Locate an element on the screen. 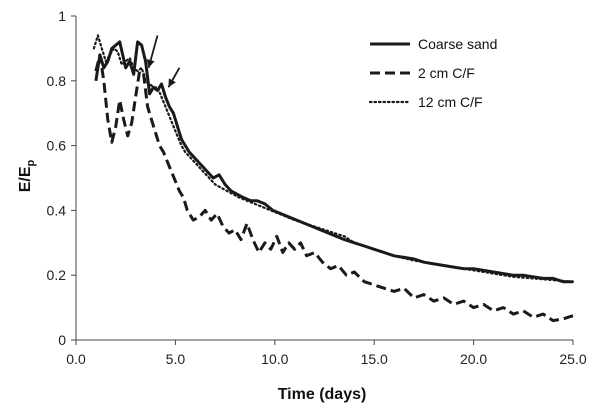  x-tick-label: 10.0 is located at coordinates (274, 359).